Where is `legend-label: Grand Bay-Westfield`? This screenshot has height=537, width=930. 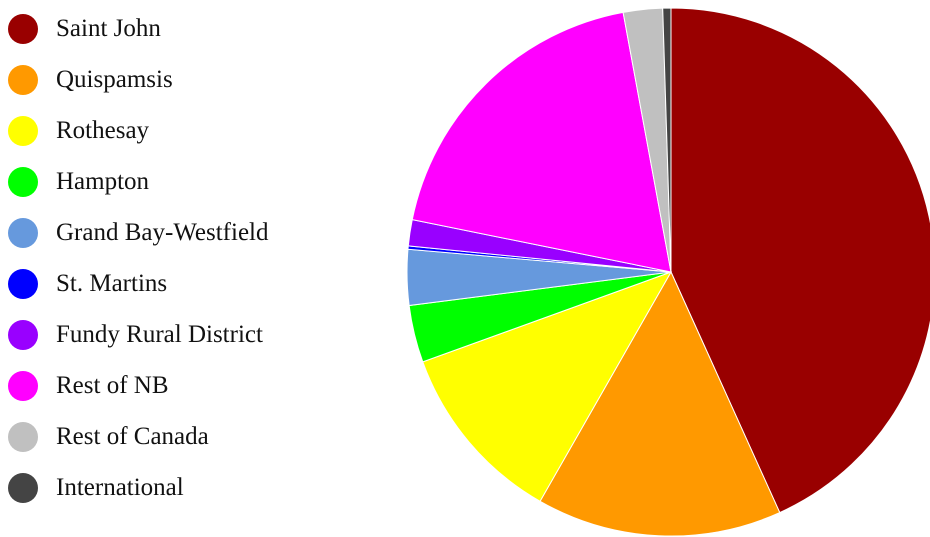 legend-label: Grand Bay-Westfield is located at coordinates (162, 232).